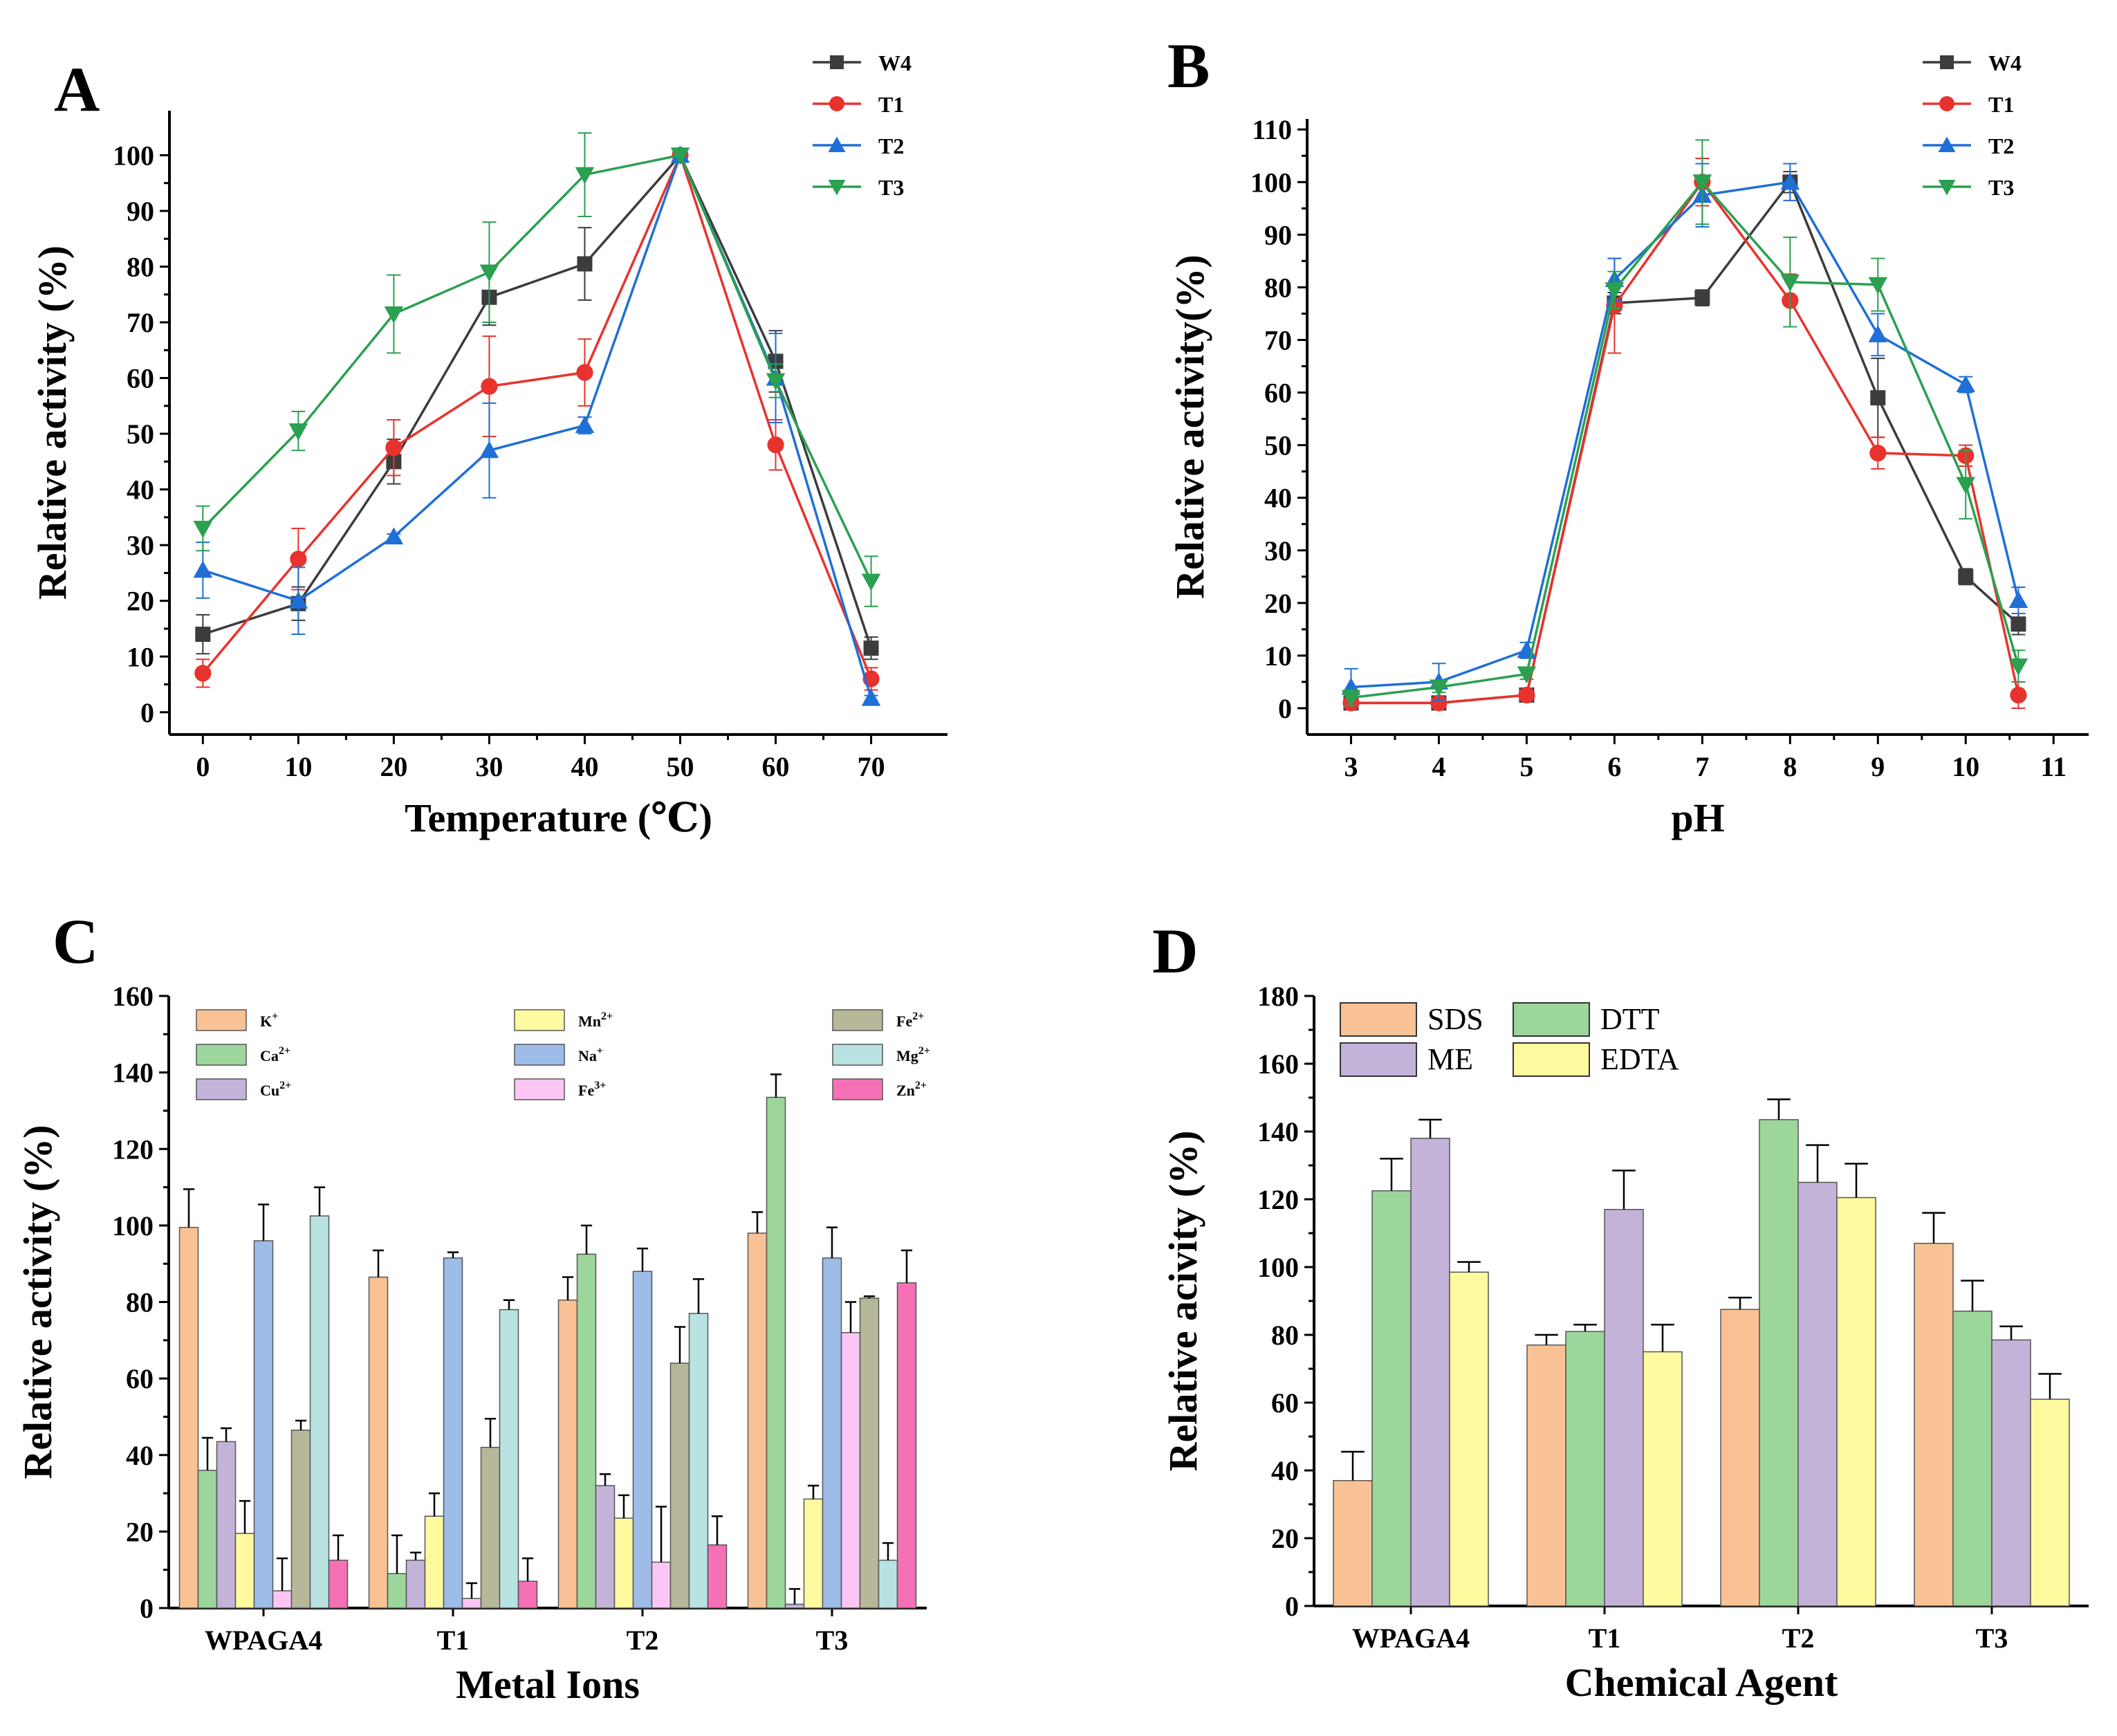  I want to click on bar-Mn, so click(623, 1563).